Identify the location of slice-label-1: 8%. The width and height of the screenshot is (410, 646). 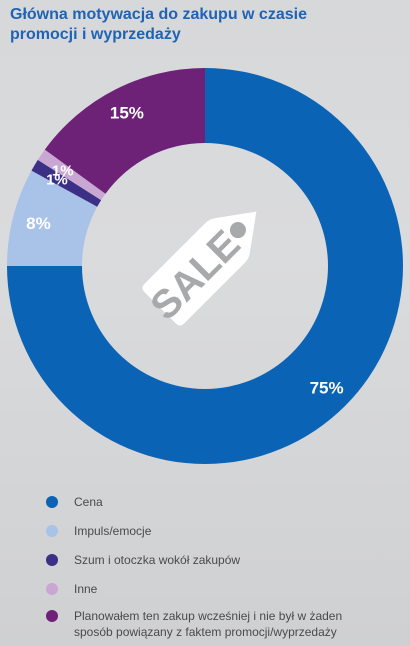
(38, 223).